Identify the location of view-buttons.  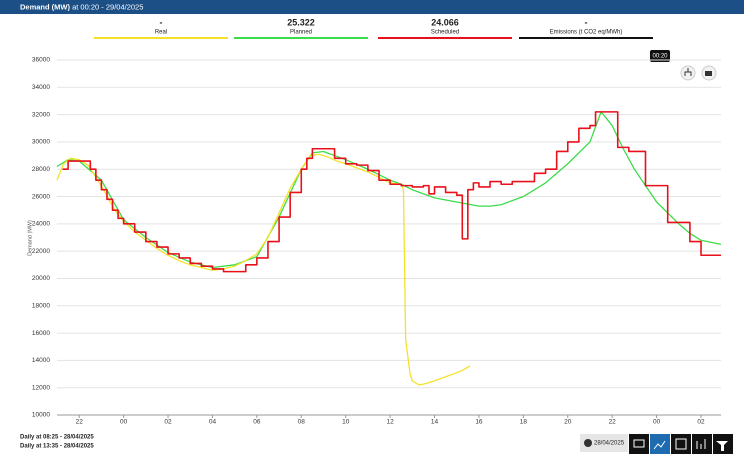
(681, 444).